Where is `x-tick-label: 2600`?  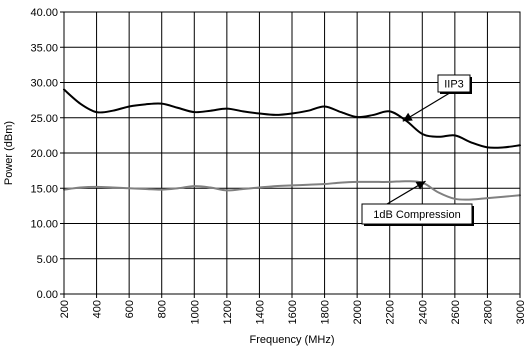
x-tick-label: 2600 is located at coordinates (456, 312).